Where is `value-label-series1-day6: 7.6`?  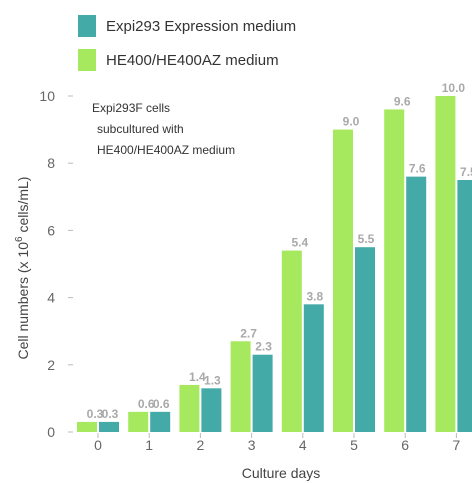 value-label-series1-day6: 7.6 is located at coordinates (417, 169).